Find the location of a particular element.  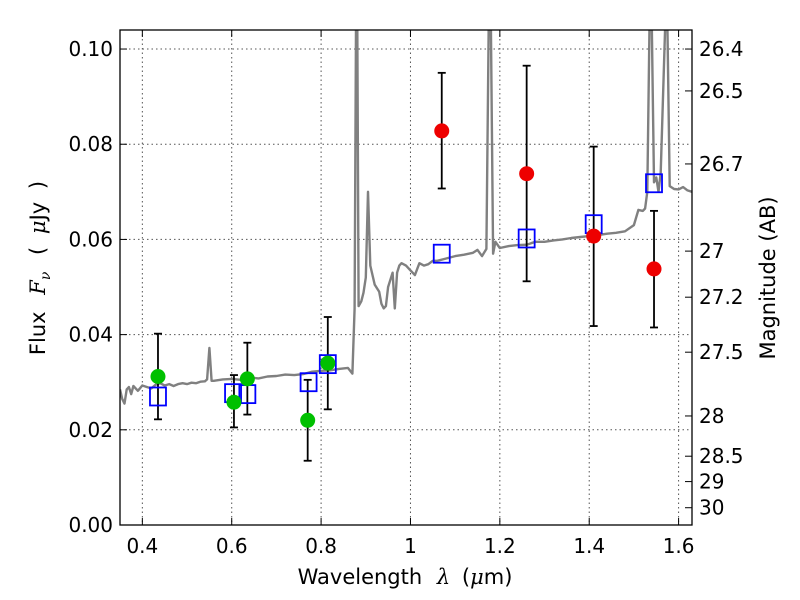

y-tick-label: 0.08 is located at coordinates (90, 144).